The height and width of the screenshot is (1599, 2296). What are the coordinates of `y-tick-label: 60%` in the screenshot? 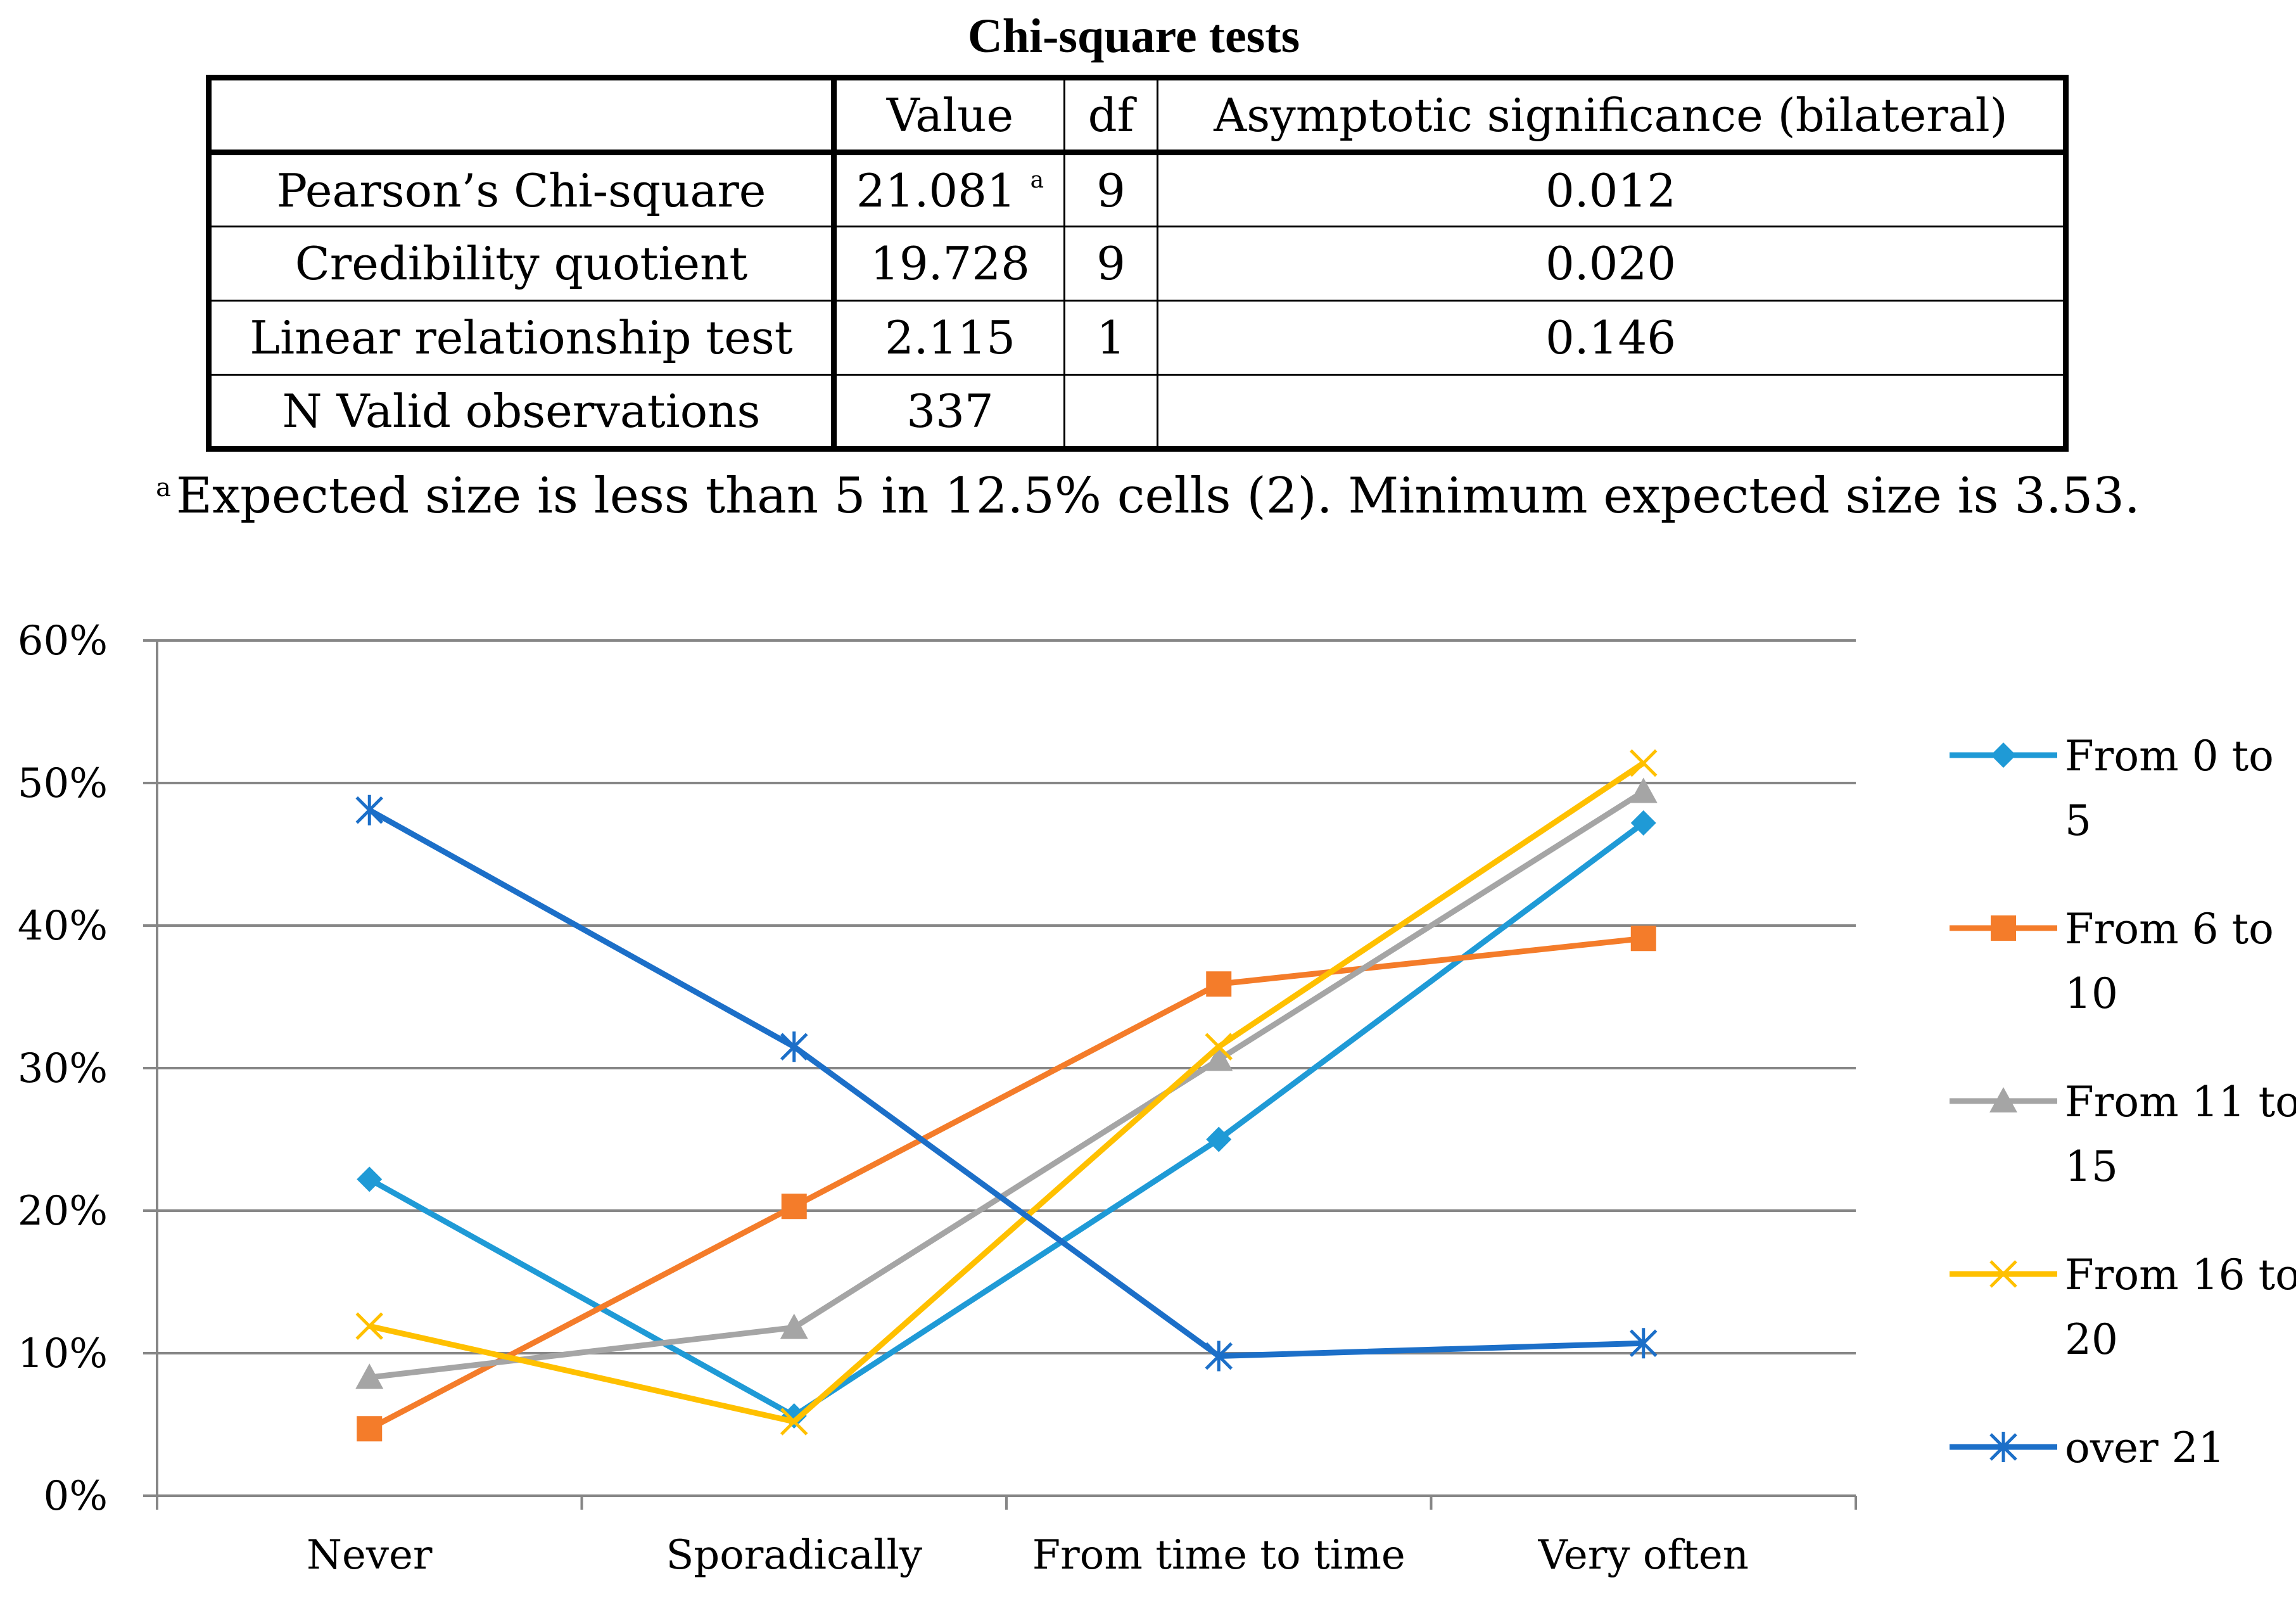 It's located at (63, 641).